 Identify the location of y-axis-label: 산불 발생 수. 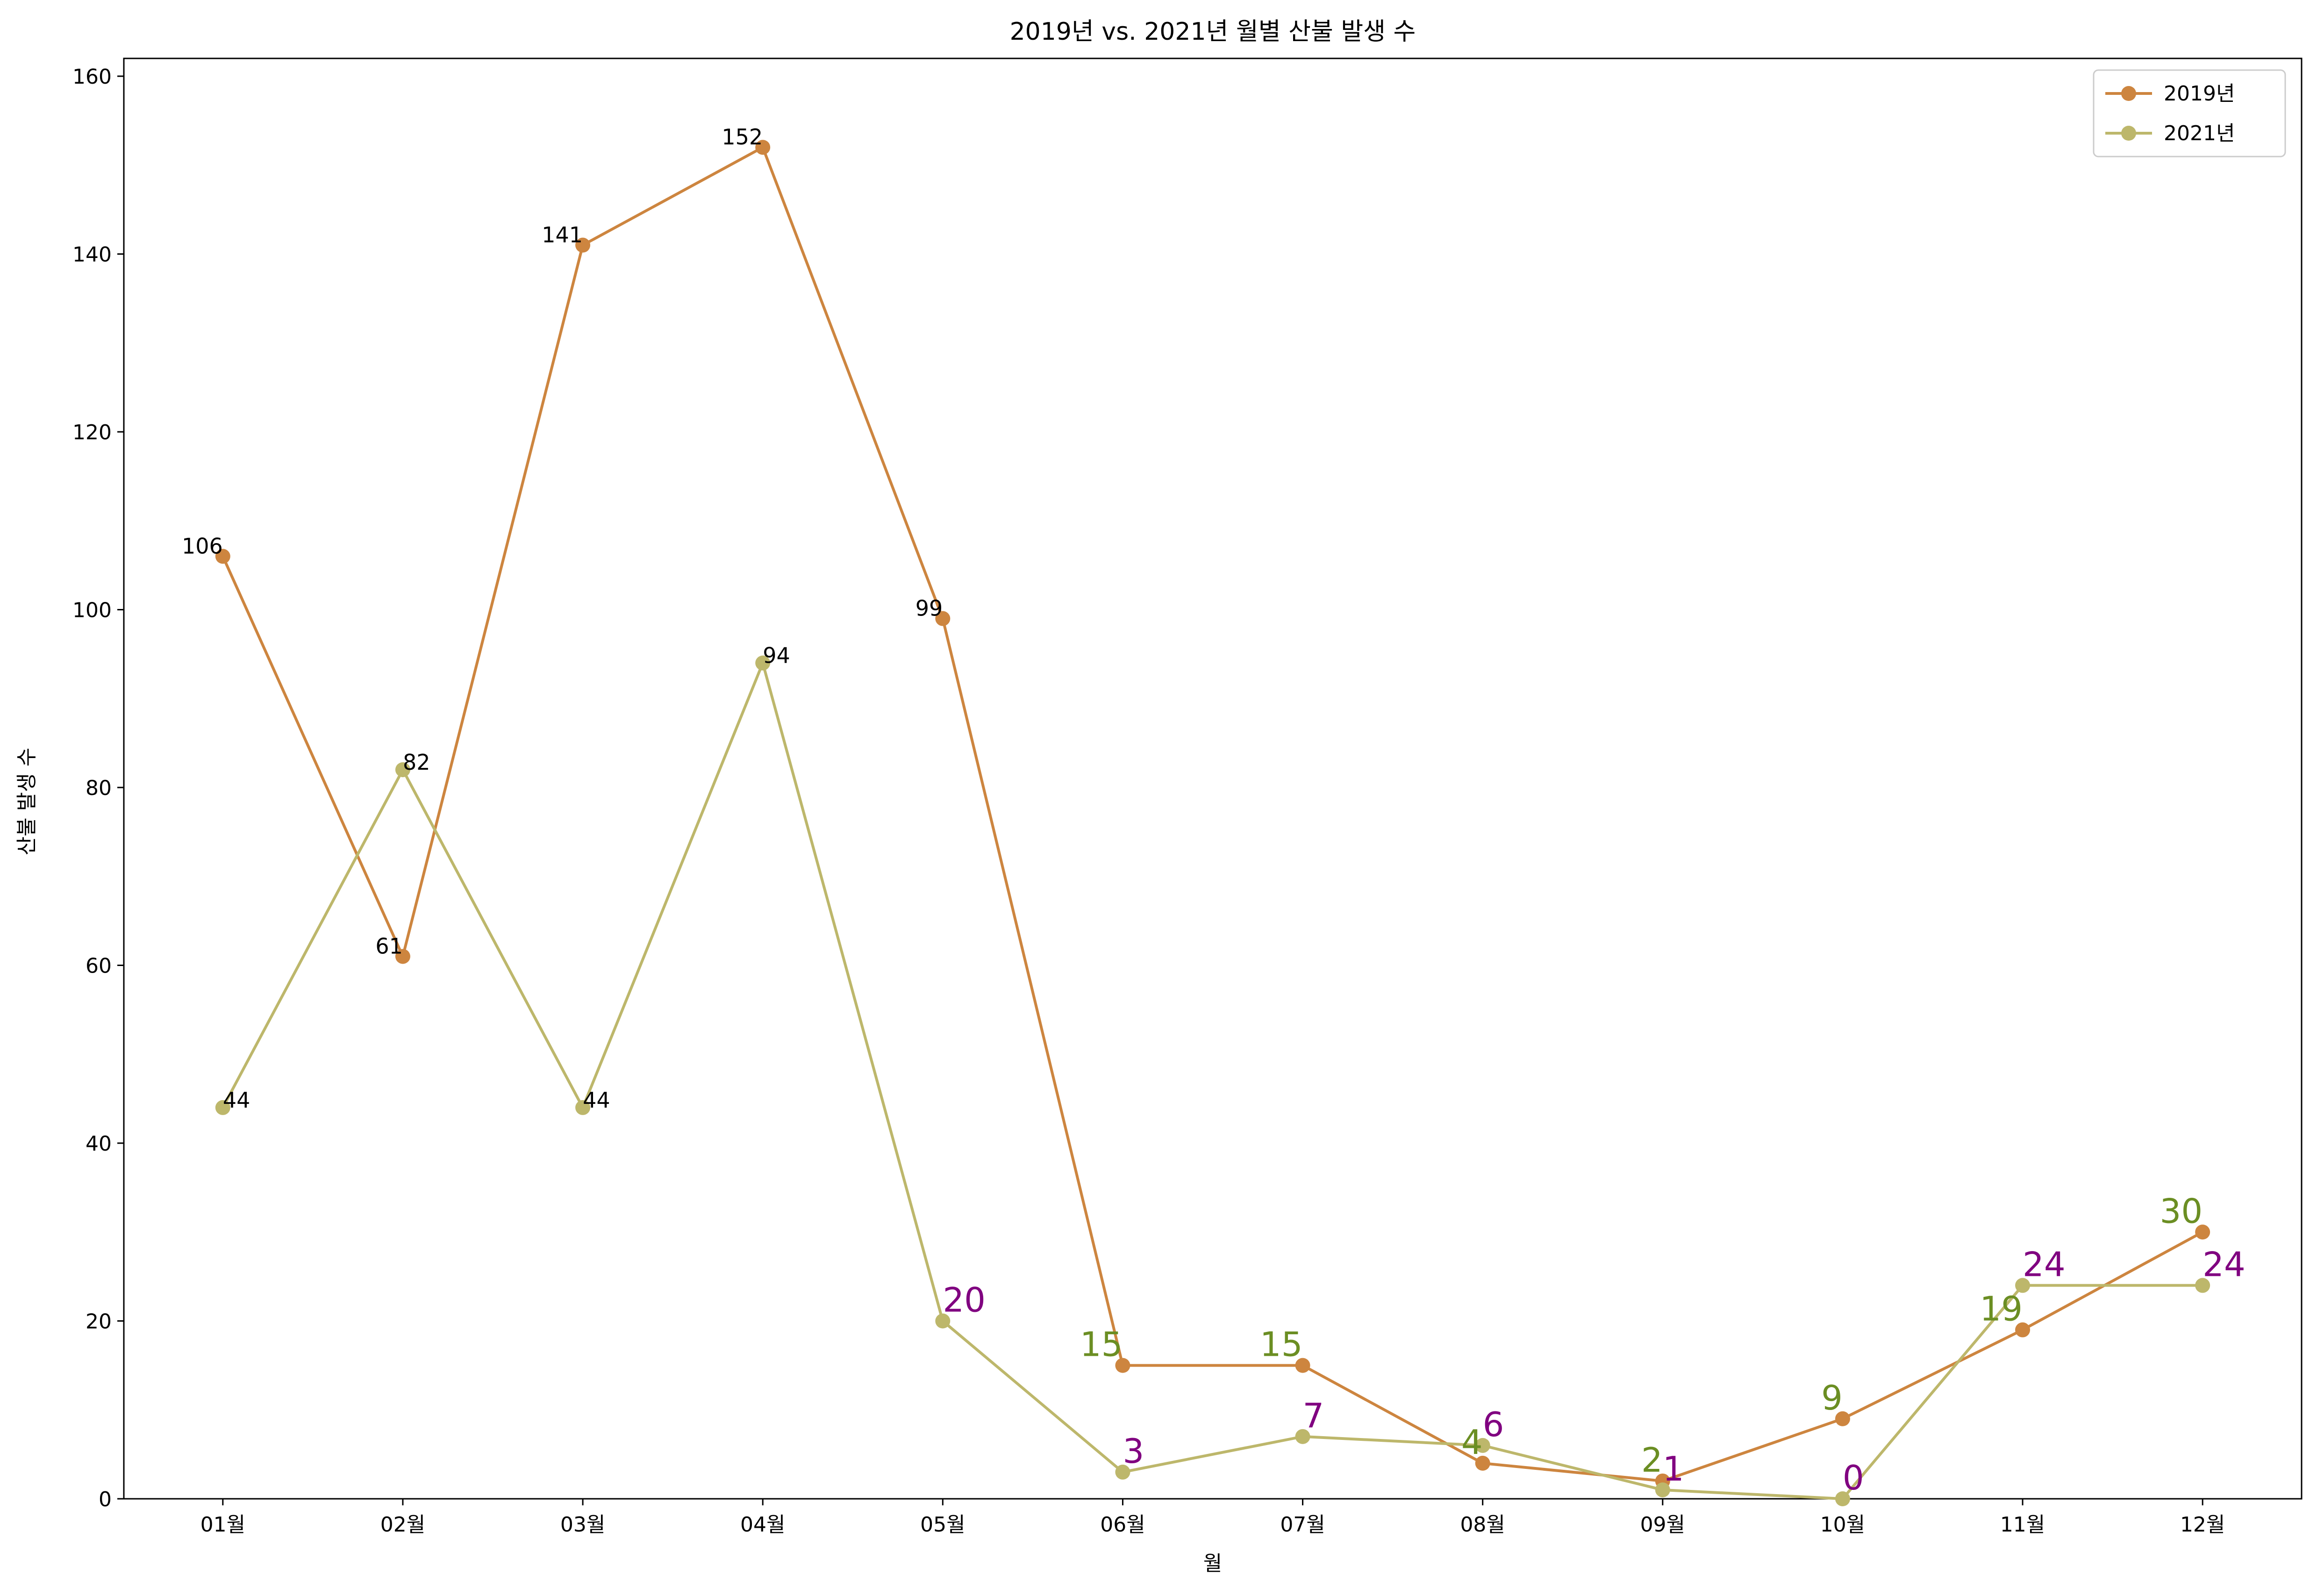
(27, 801).